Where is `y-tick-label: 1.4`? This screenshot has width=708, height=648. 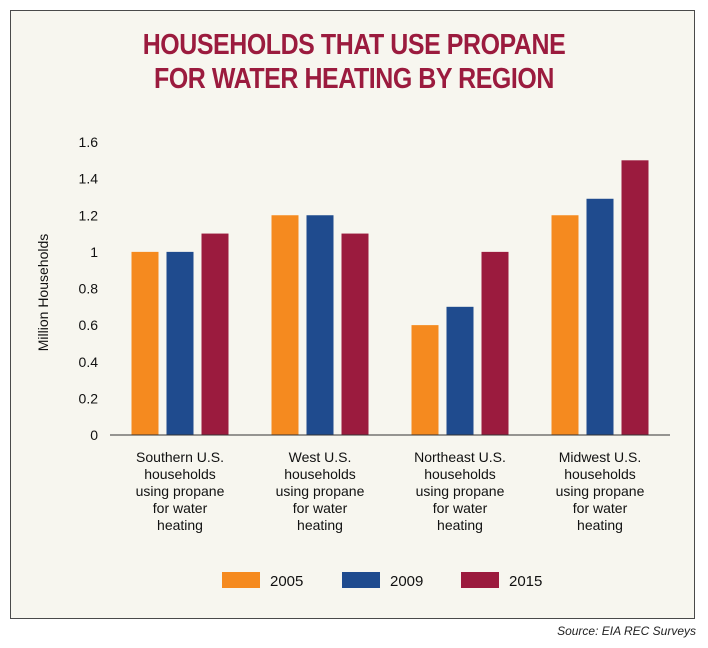 y-tick-label: 1.4 is located at coordinates (89, 179).